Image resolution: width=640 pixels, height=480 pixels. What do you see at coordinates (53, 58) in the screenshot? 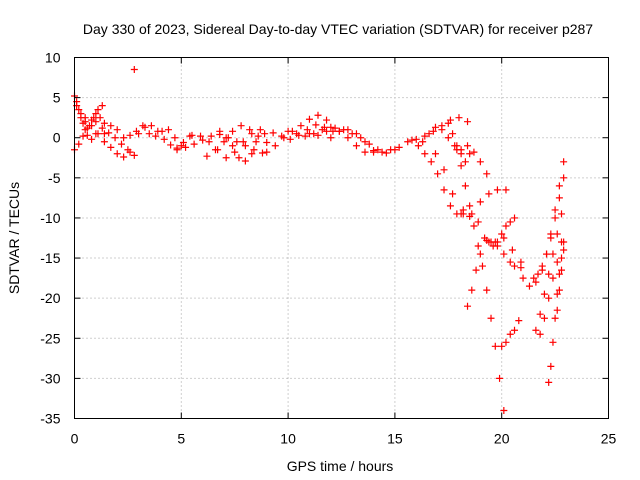
I see `y-tick-label: 10` at bounding box center [53, 58].